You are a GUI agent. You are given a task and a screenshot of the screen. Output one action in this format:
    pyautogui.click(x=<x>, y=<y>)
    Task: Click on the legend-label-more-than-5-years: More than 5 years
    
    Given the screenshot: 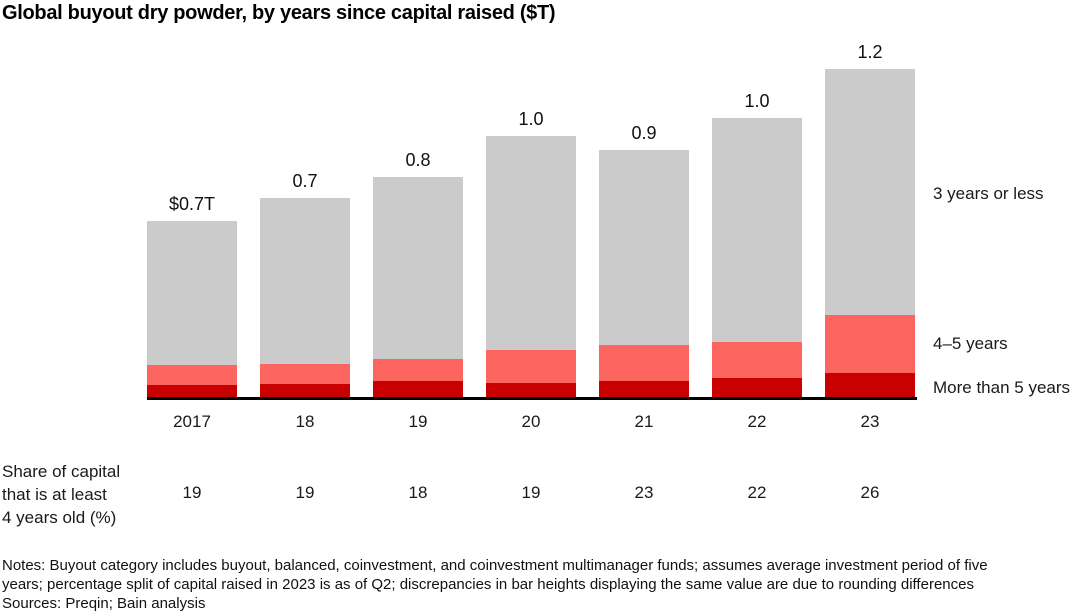 What is the action you would take?
    pyautogui.click(x=1002, y=387)
    